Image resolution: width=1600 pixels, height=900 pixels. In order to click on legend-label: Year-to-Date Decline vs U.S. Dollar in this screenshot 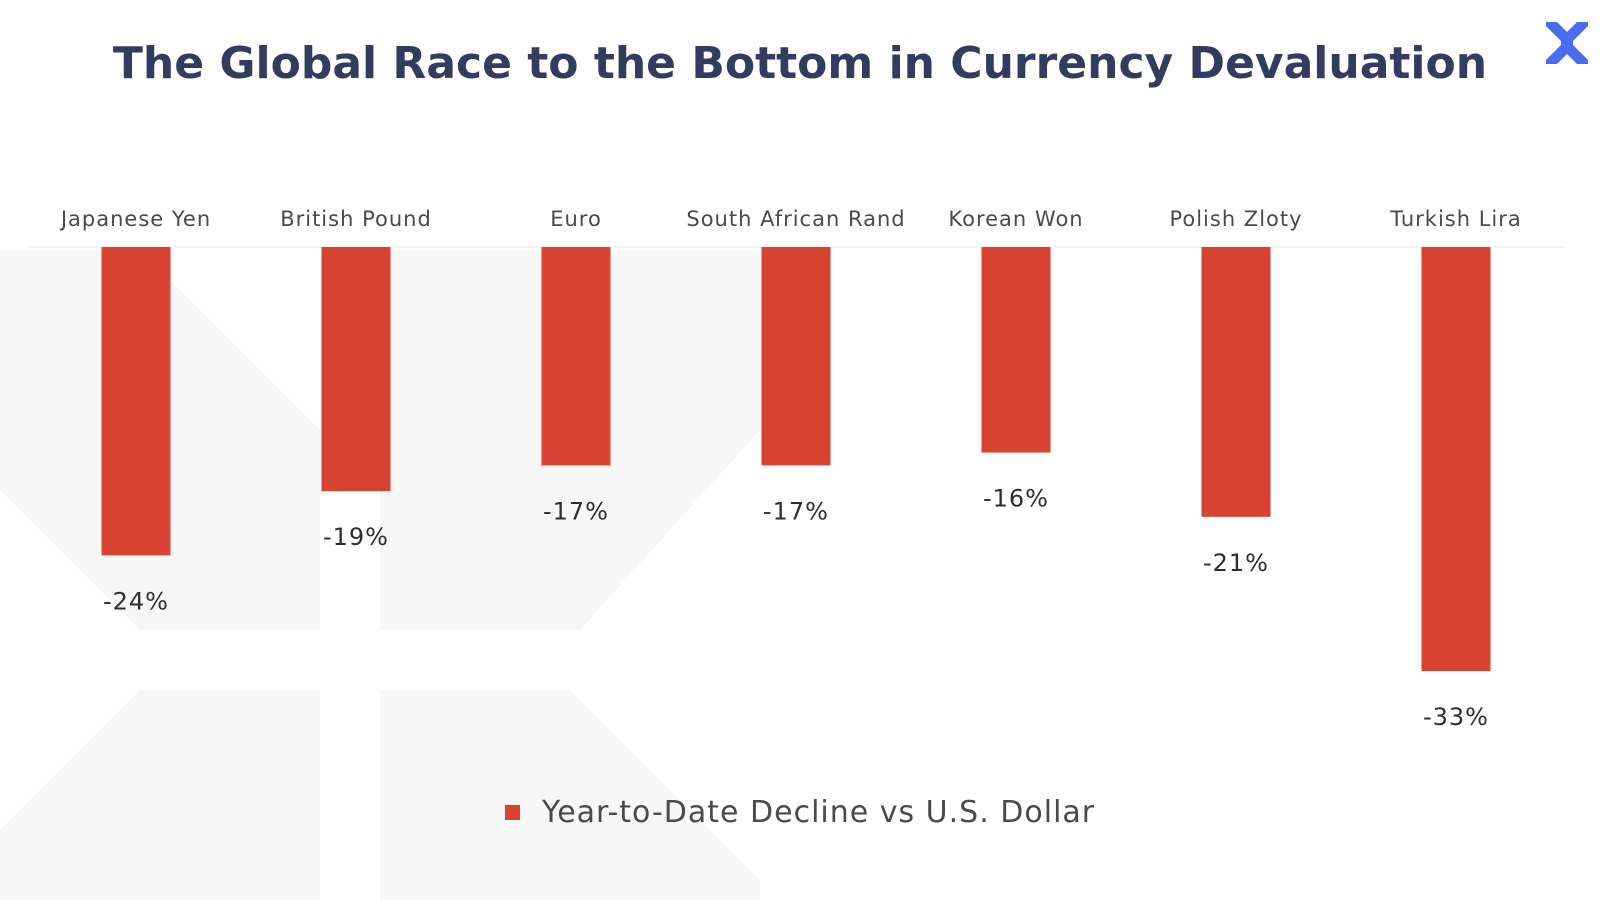, I will do `click(818, 812)`.